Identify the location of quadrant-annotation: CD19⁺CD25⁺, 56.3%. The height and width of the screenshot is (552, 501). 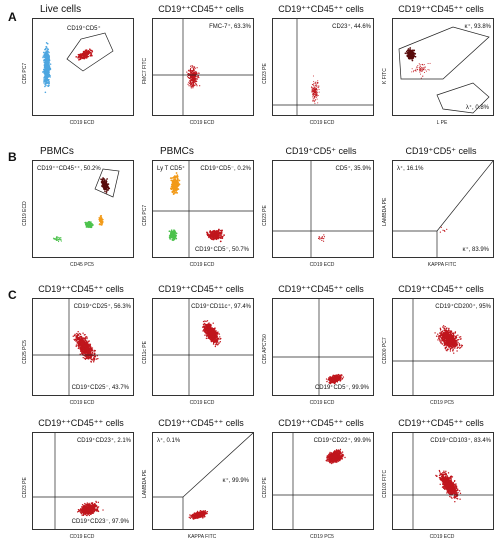
(102, 306).